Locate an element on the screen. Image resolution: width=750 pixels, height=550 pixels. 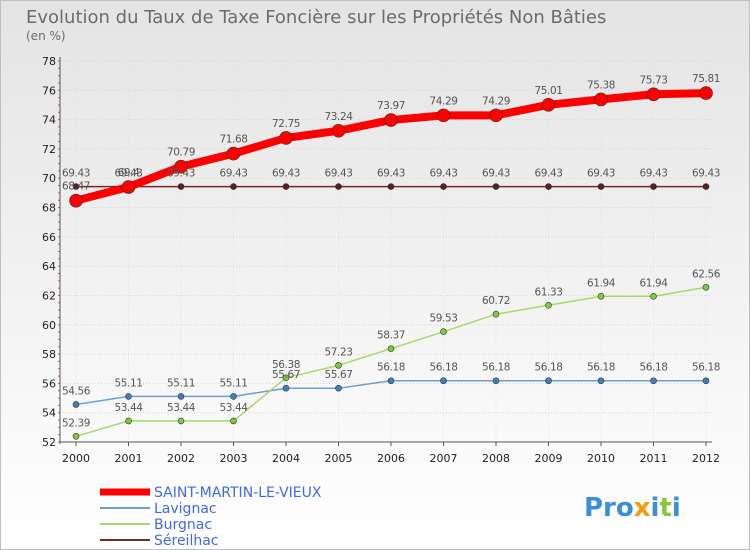
data-label: 71.68 is located at coordinates (233, 140).